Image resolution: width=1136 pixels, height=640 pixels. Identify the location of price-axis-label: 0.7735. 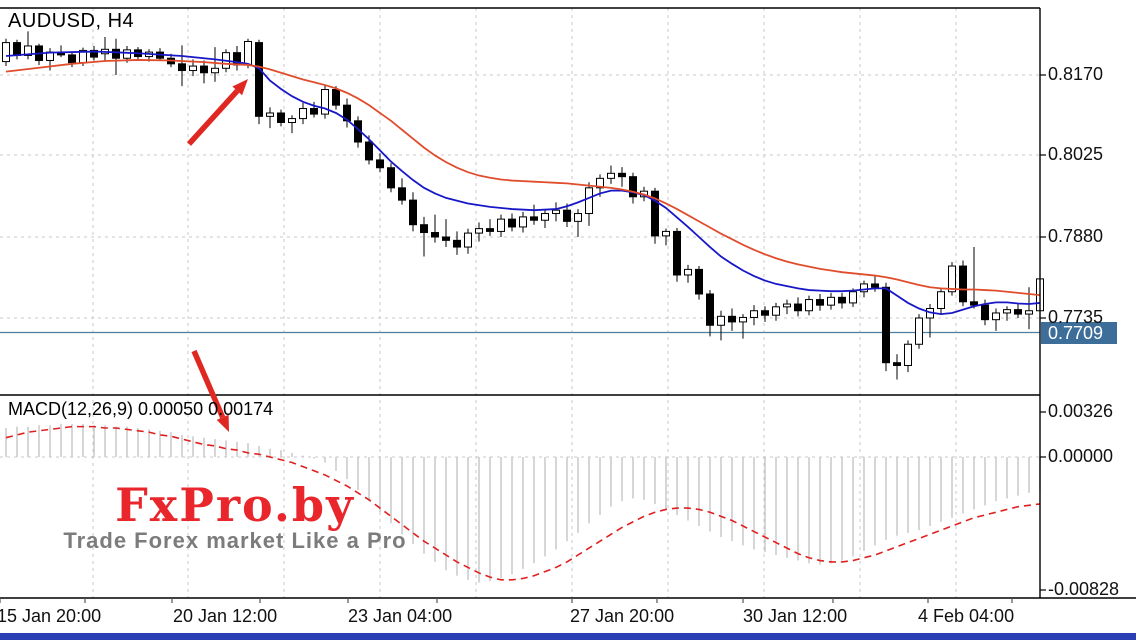
(1076, 317).